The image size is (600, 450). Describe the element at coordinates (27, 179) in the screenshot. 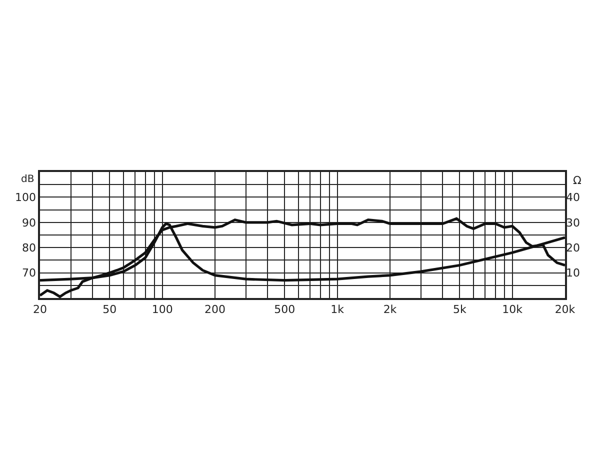

I see `y-axis-title: dB` at that location.